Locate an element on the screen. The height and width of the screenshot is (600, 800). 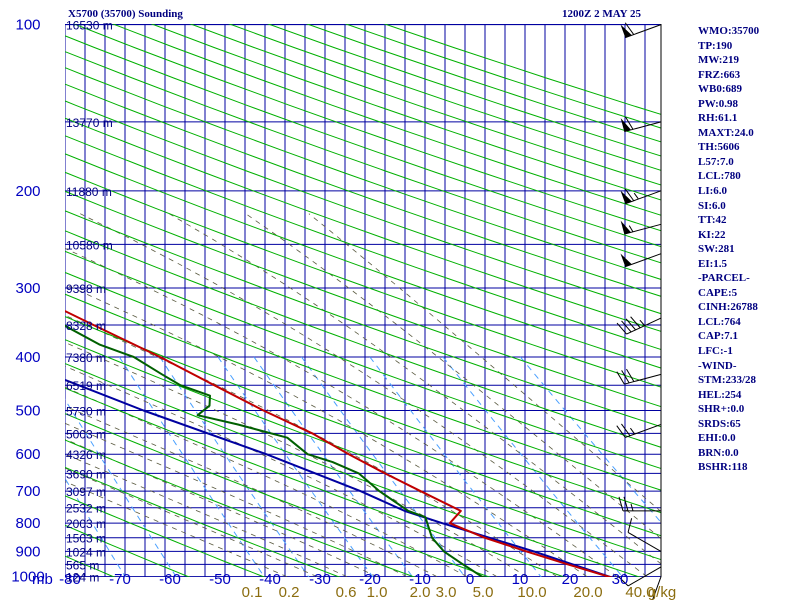
temperature-tick-label: 20 is located at coordinates (570, 579).